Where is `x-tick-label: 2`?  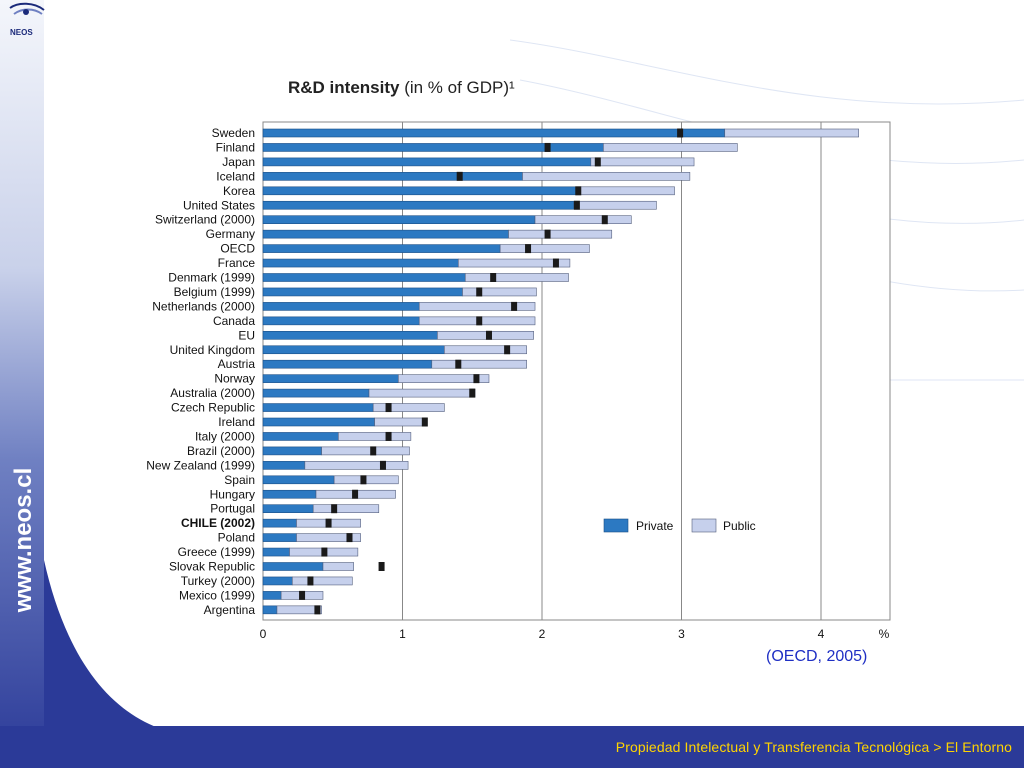
x-tick-label: 2 is located at coordinates (542, 634).